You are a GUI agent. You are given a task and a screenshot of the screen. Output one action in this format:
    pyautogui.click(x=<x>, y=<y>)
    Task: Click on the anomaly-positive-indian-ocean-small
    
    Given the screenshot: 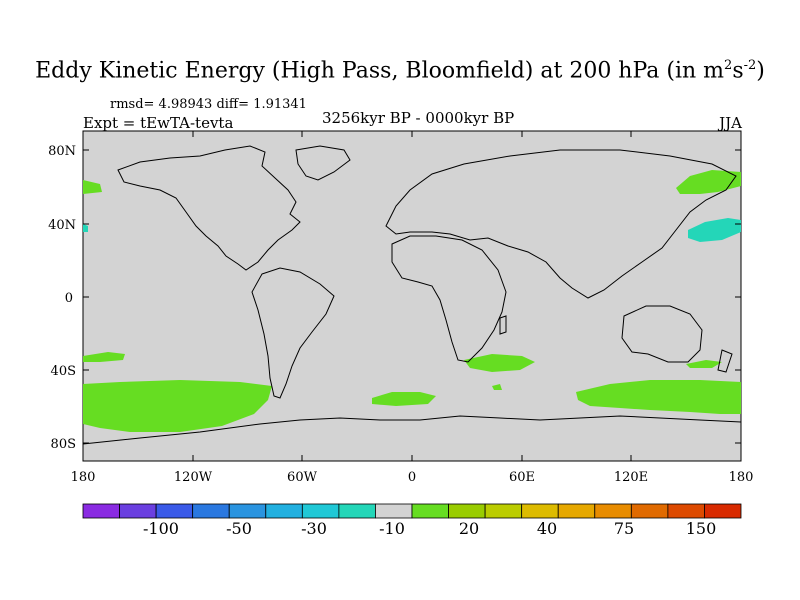 What is the action you would take?
    pyautogui.click(x=497, y=387)
    